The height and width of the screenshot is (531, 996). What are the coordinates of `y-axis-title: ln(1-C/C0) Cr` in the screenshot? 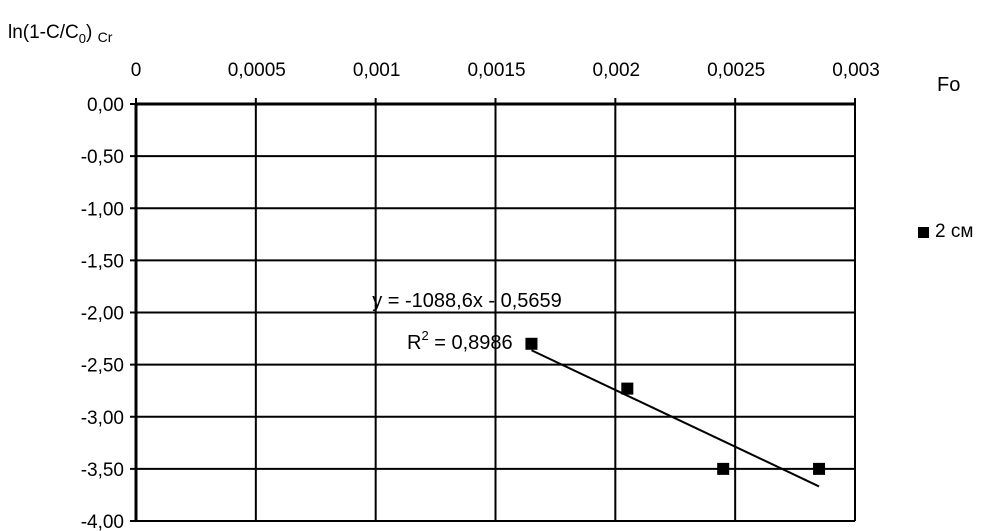 It's located at (60, 34).